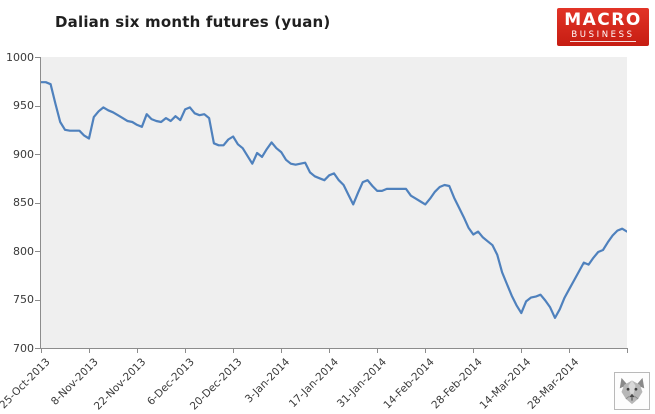  What do you see at coordinates (409, 384) in the screenshot?
I see `x-axis-label: 14-Feb-2014` at bounding box center [409, 384].